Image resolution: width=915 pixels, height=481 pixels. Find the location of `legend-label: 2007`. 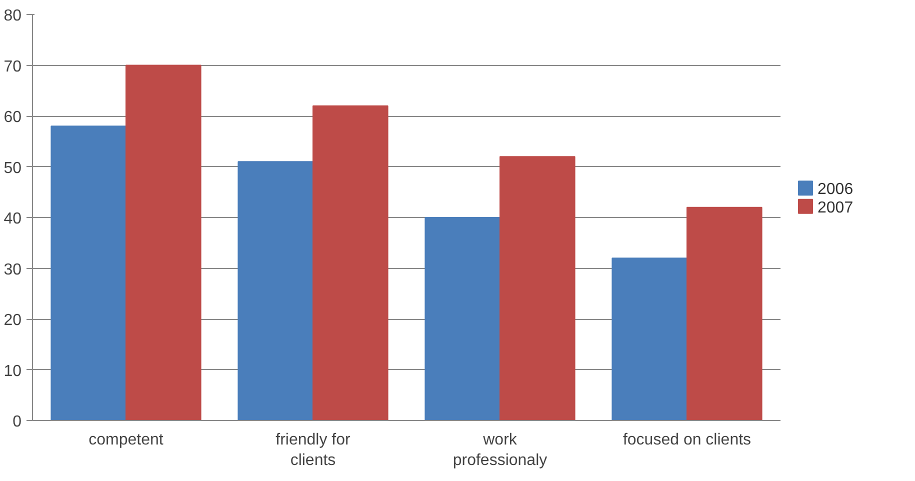

legend-label: 2007 is located at coordinates (836, 207).